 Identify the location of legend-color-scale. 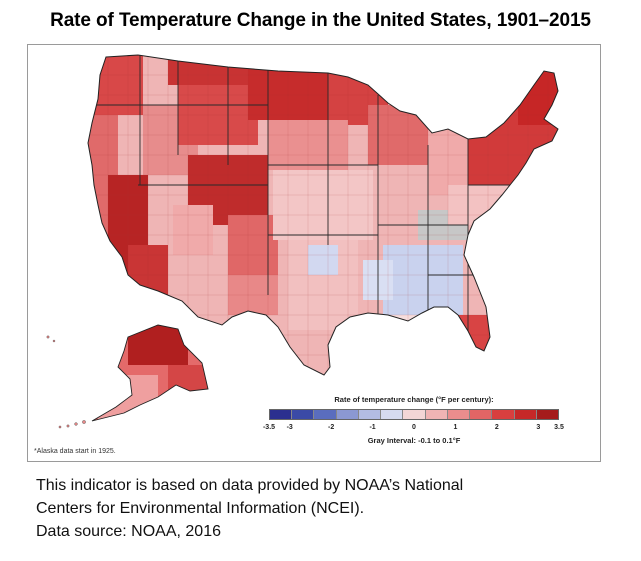
(414, 414).